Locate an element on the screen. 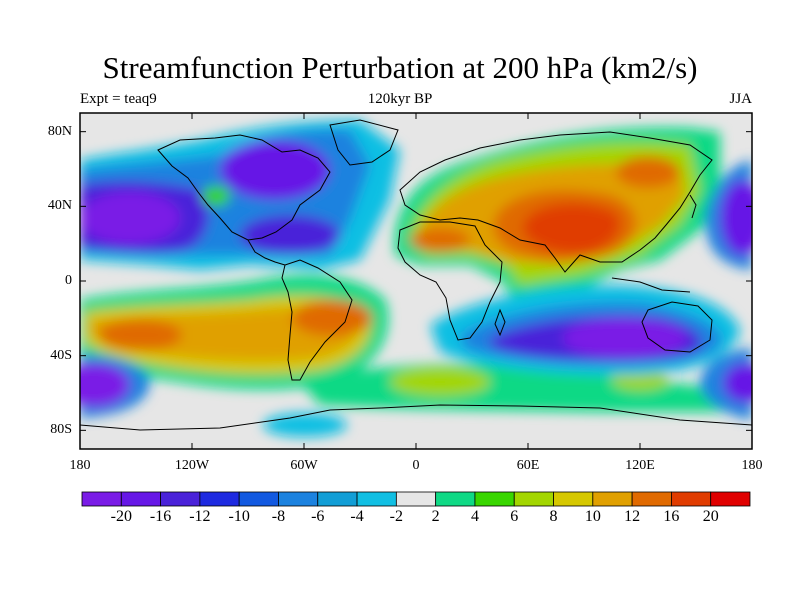 The width and height of the screenshot is (800, 600). coast-greenland is located at coordinates (364, 142).